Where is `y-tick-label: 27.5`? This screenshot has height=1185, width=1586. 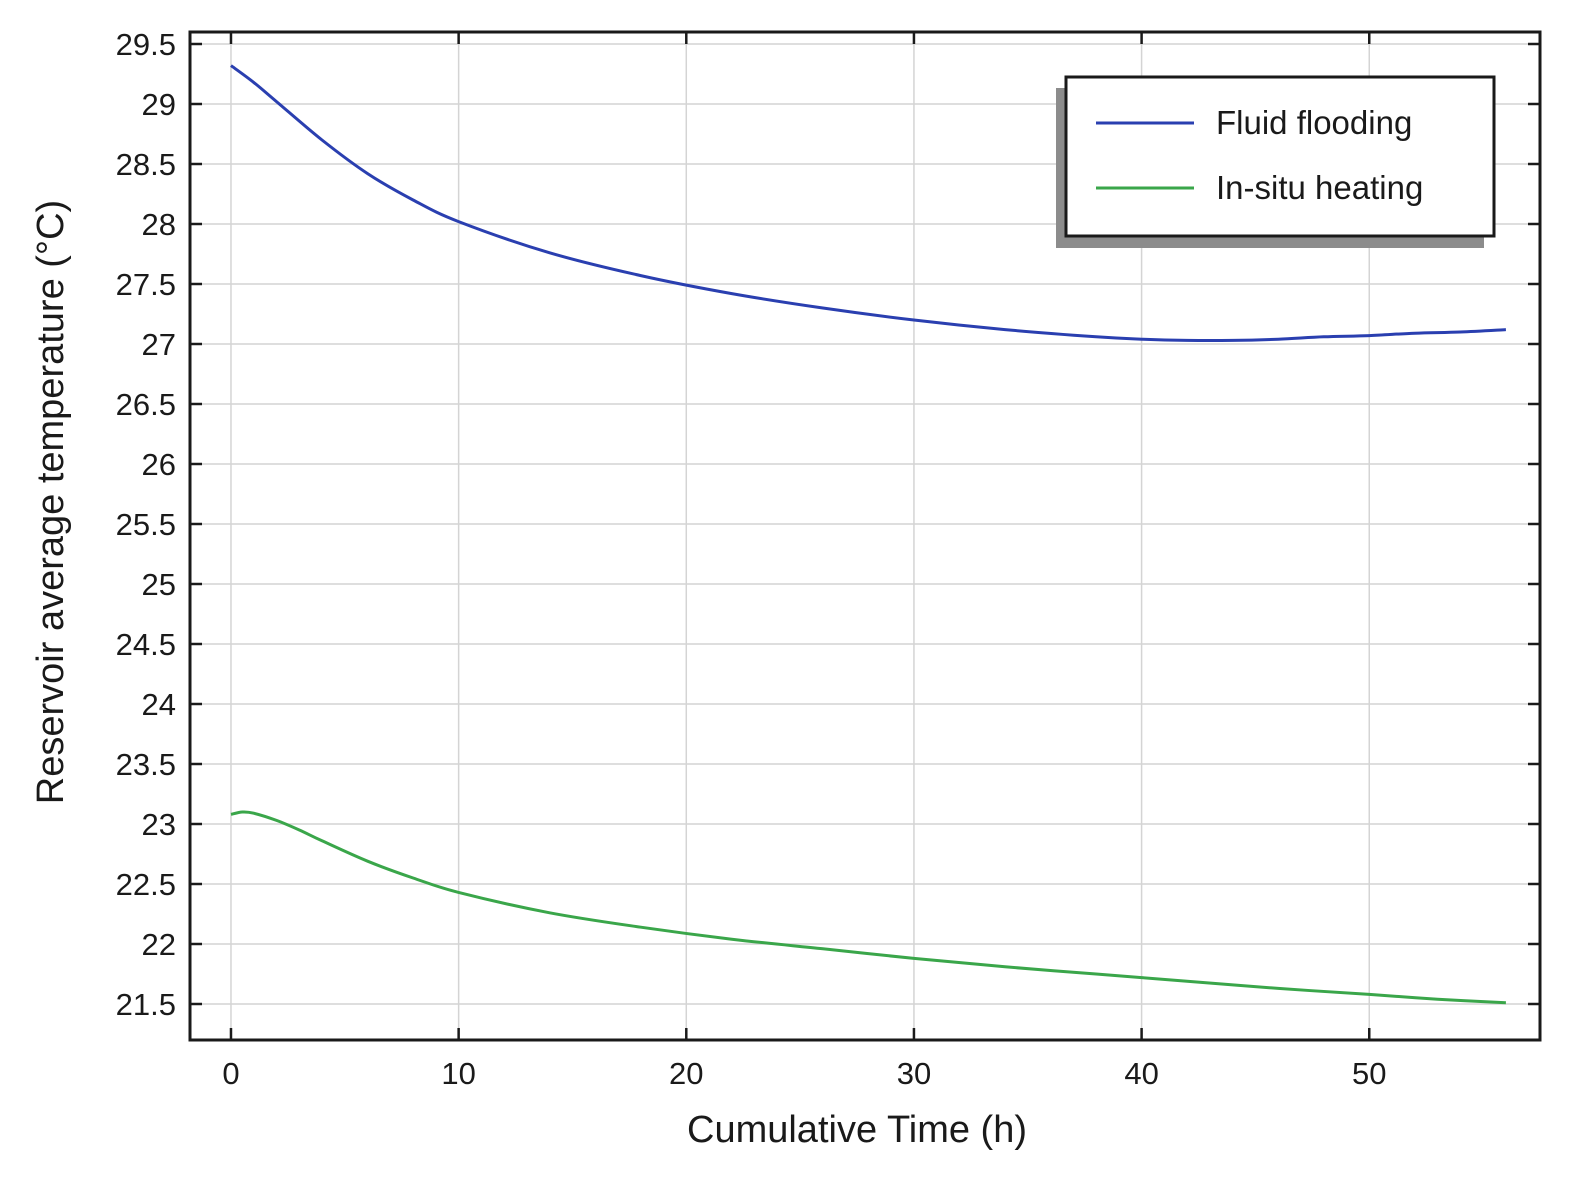
y-tick-label: 27.5 is located at coordinates (146, 284).